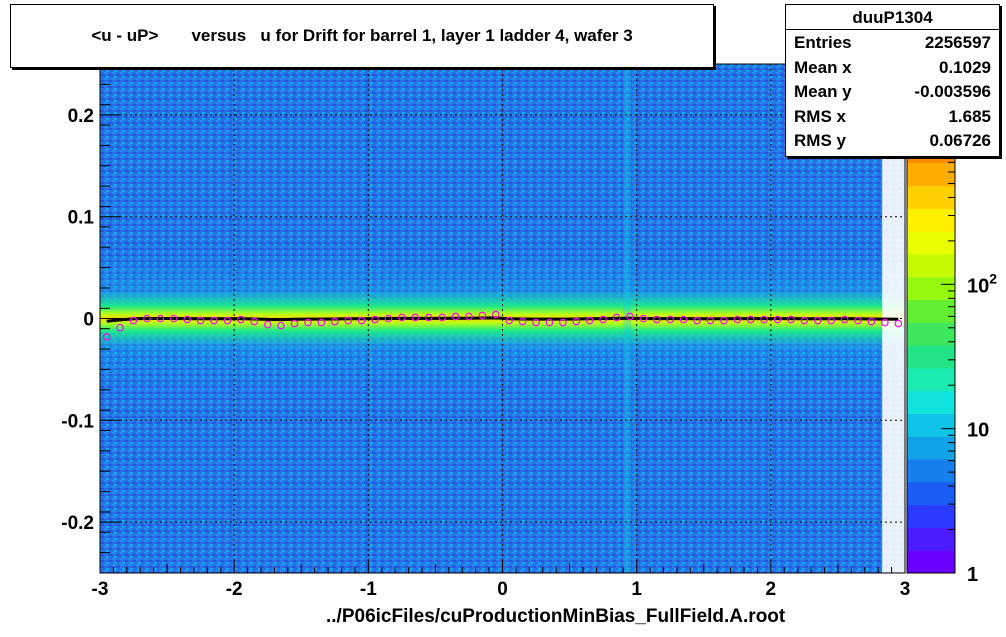 This screenshot has height=637, width=1006. Describe the element at coordinates (978, 431) in the screenshot. I see `palette-tick-label: 10` at that location.